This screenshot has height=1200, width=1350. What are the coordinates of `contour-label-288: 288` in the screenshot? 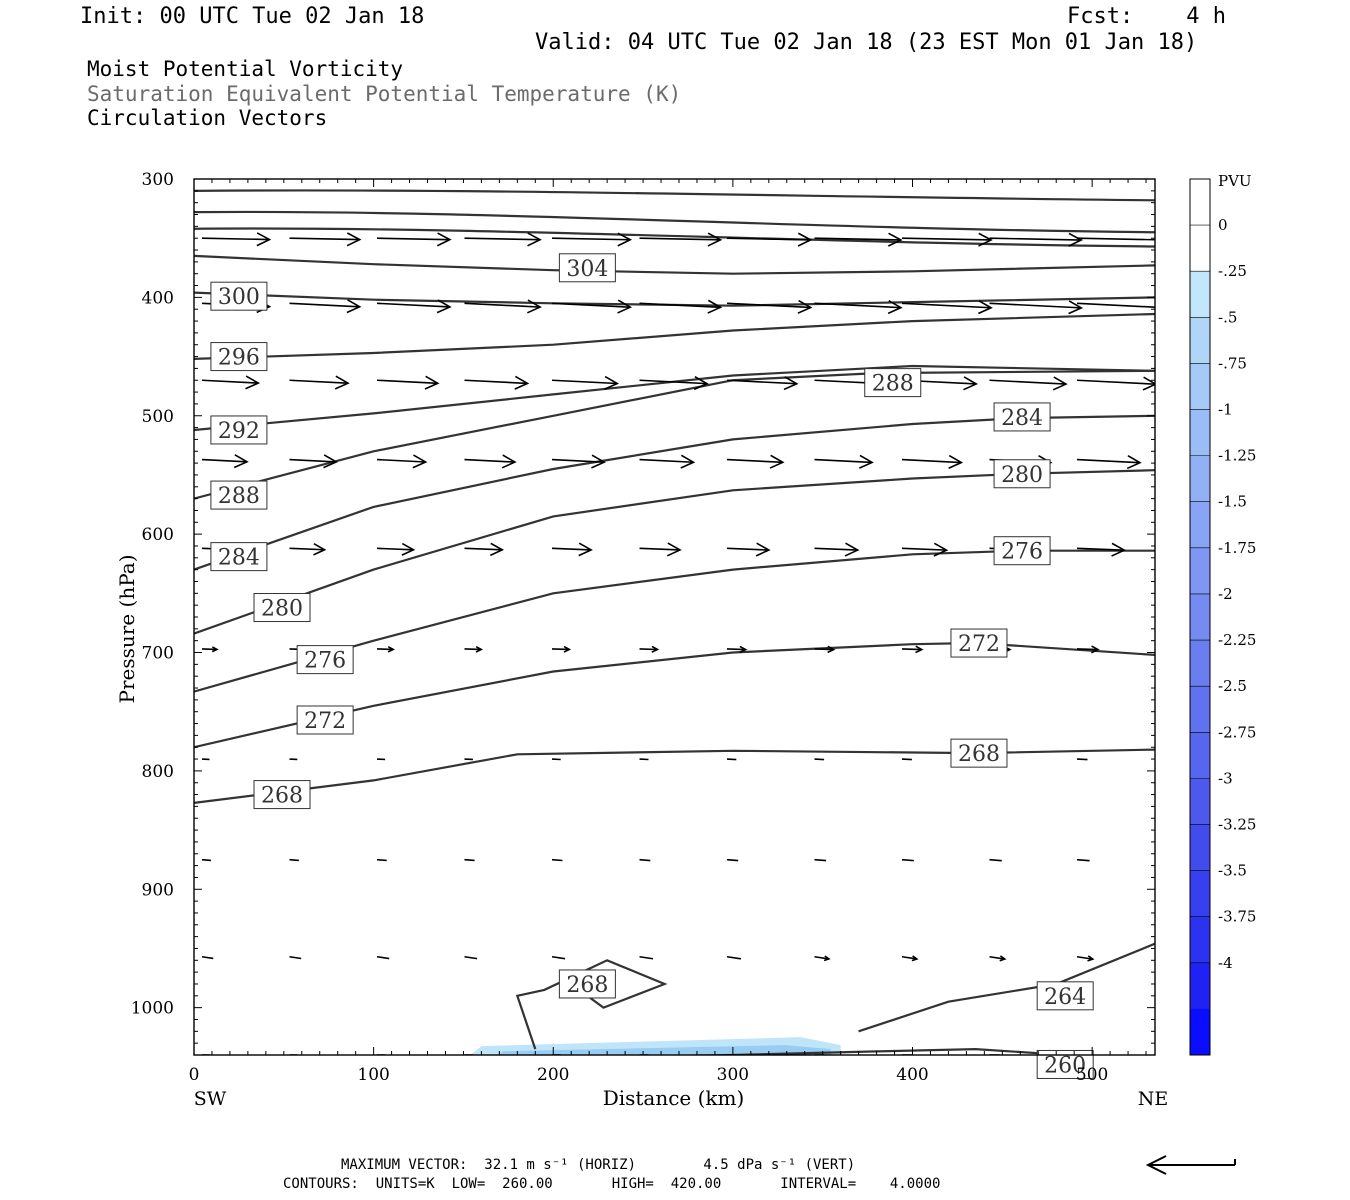 It's located at (239, 495).